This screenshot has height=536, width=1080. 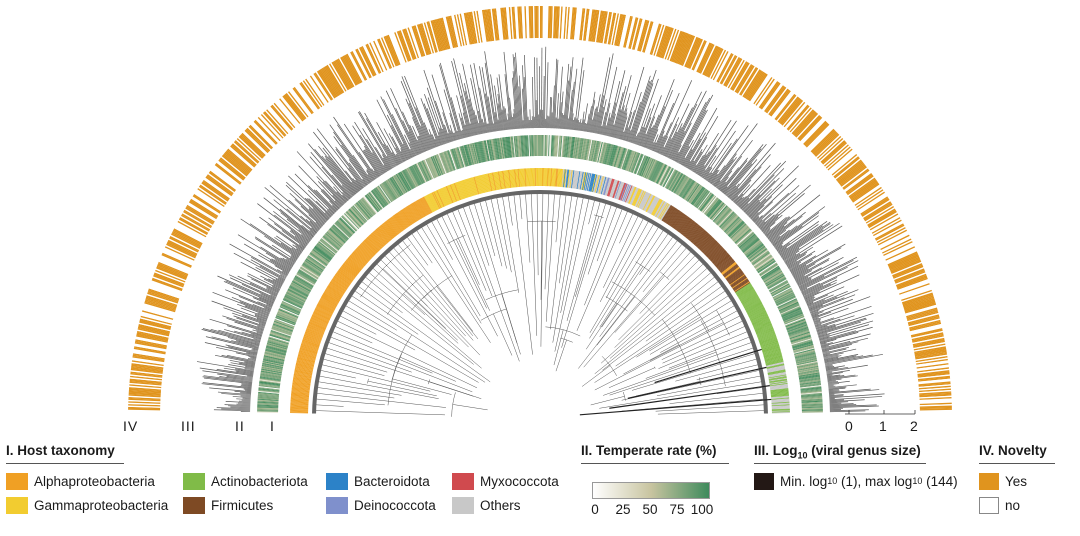 What do you see at coordinates (94, 481) in the screenshot?
I see `label-alphaproteobacteria: Alphaproteobacteria` at bounding box center [94, 481].